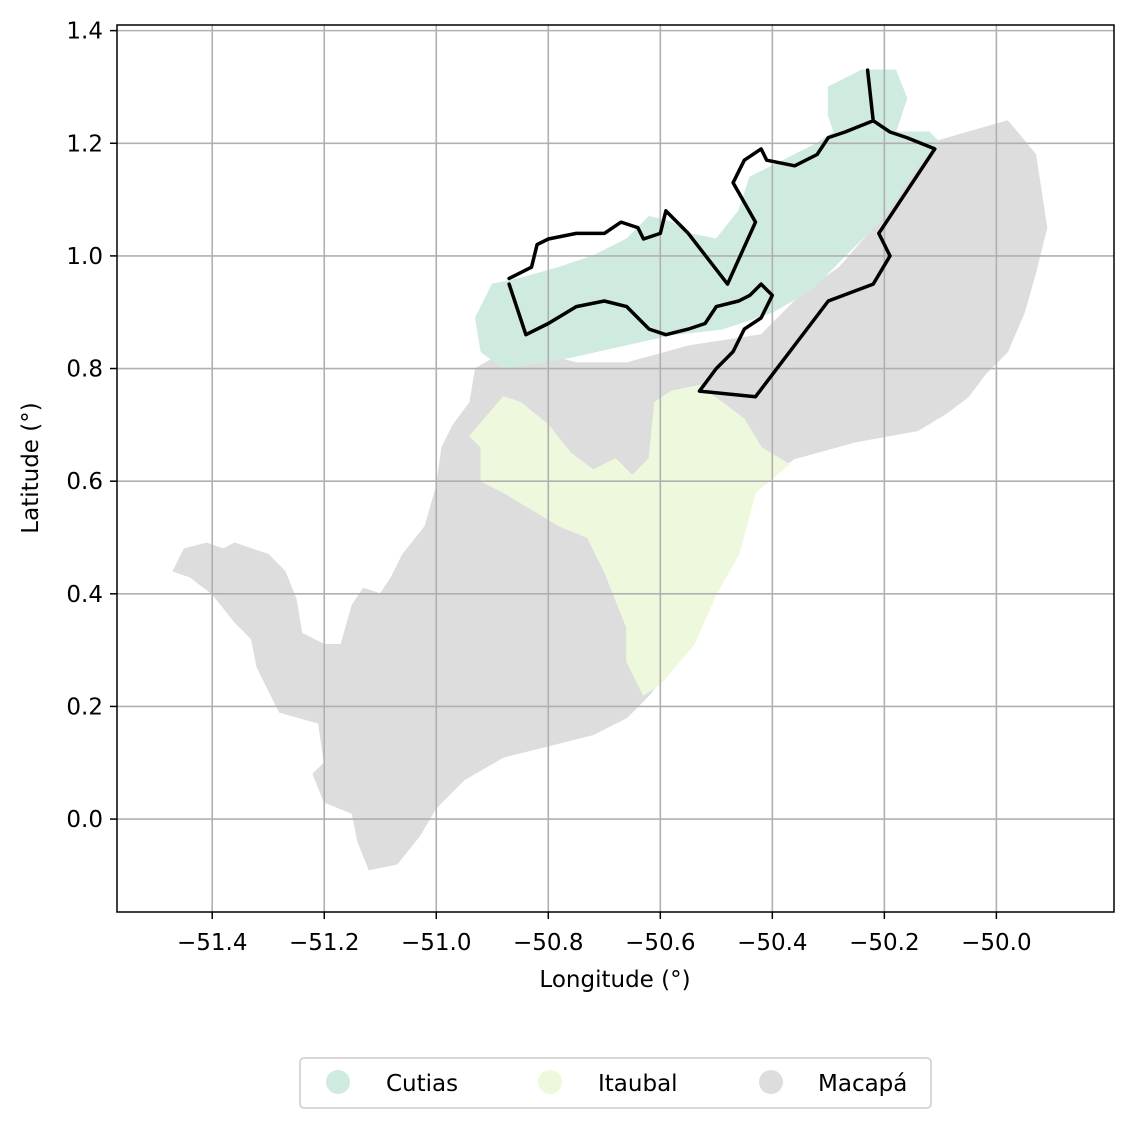  Describe the element at coordinates (638, 1084) in the screenshot. I see `legend-label-itaubal: Itaubal` at that location.